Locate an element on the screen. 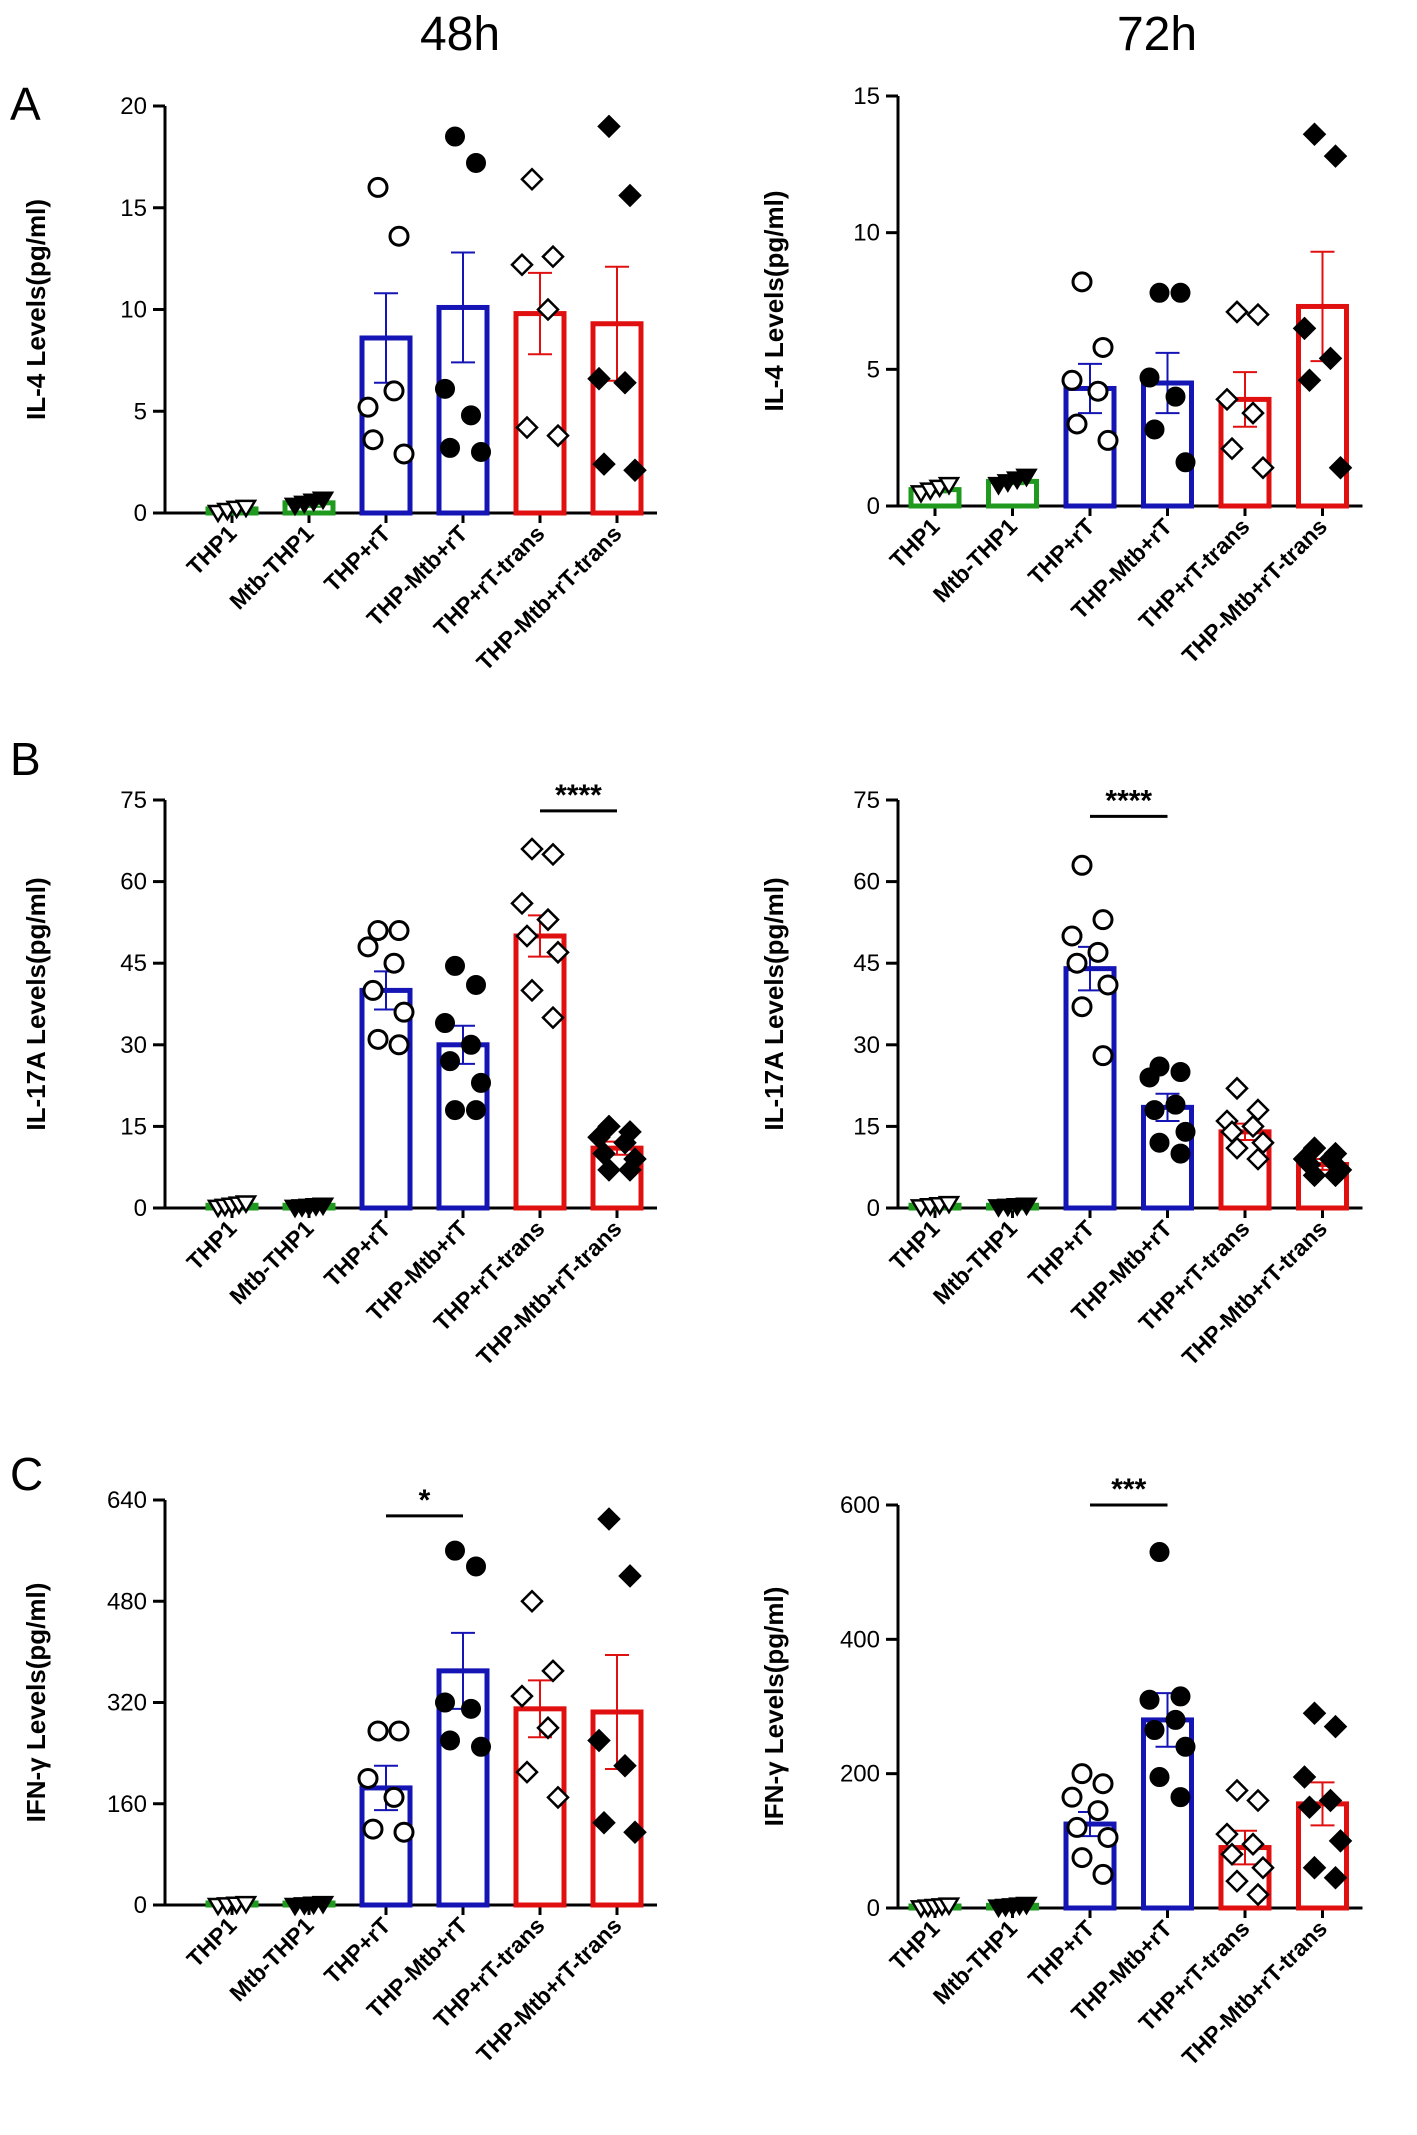 This screenshot has height=2135, width=1417. y-tick-label: 30 is located at coordinates (866, 1045).